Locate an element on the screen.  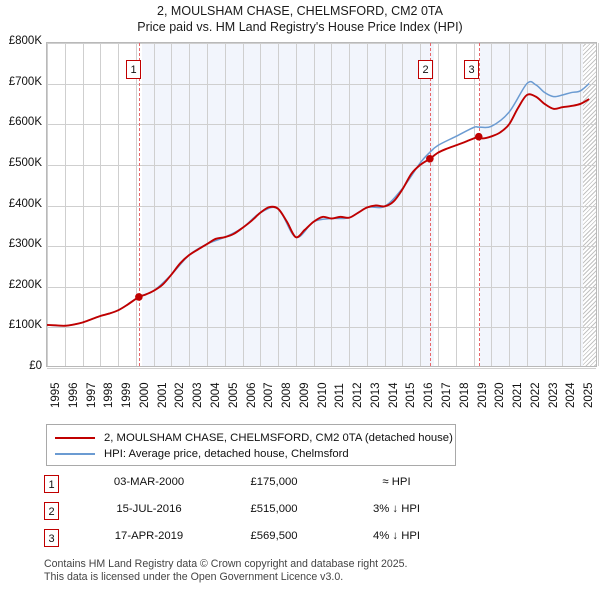
y-axis-tick-label: £400K is located at coordinates (25, 203).